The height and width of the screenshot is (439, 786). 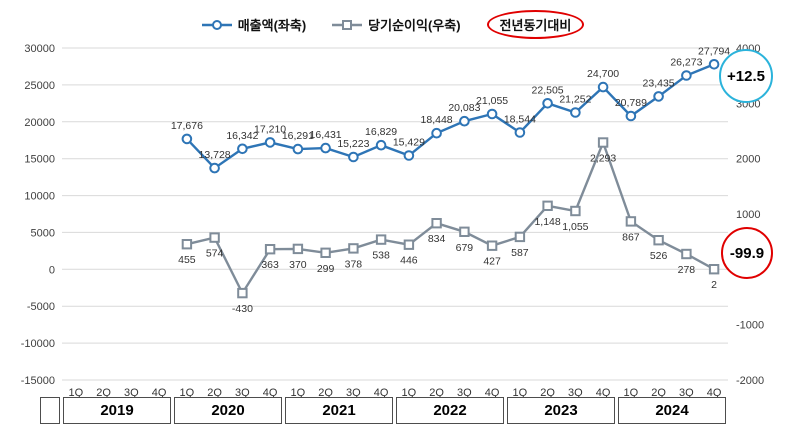 What do you see at coordinates (39, 123) in the screenshot?
I see `left-axis-tick: 20000` at bounding box center [39, 123].